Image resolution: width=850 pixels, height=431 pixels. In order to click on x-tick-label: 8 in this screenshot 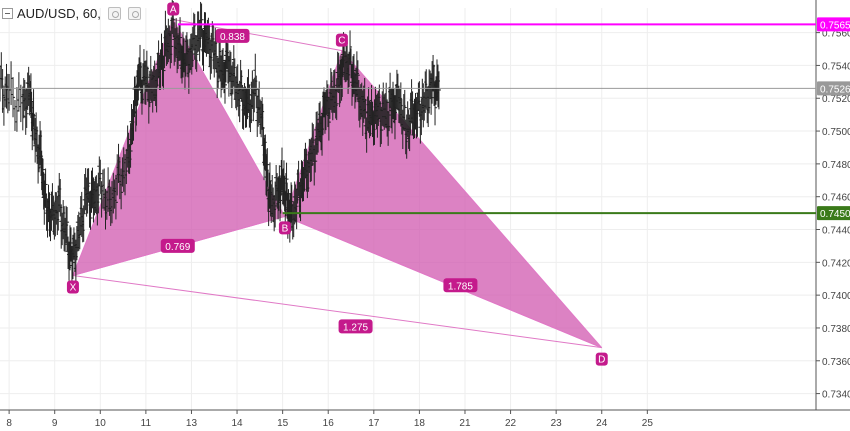, I will do `click(9, 423)`.